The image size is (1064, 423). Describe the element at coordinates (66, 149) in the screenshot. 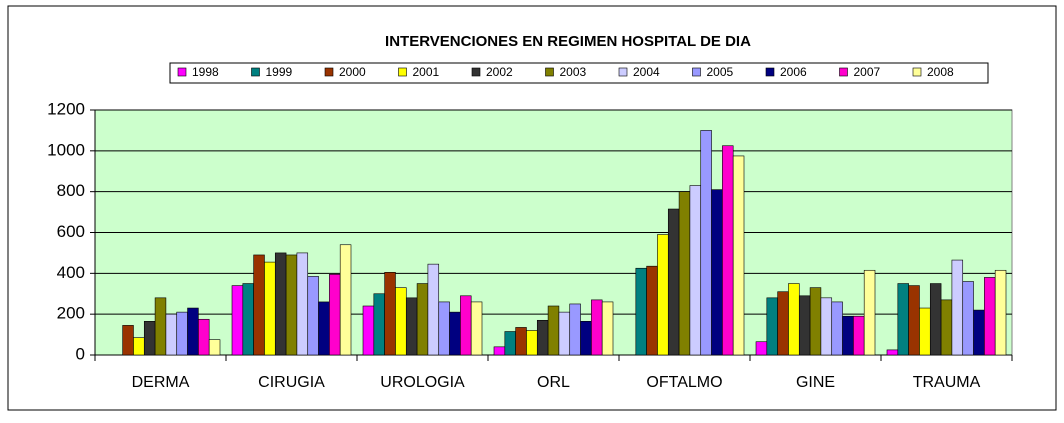

I see `y-tick-label: 1000` at that location.